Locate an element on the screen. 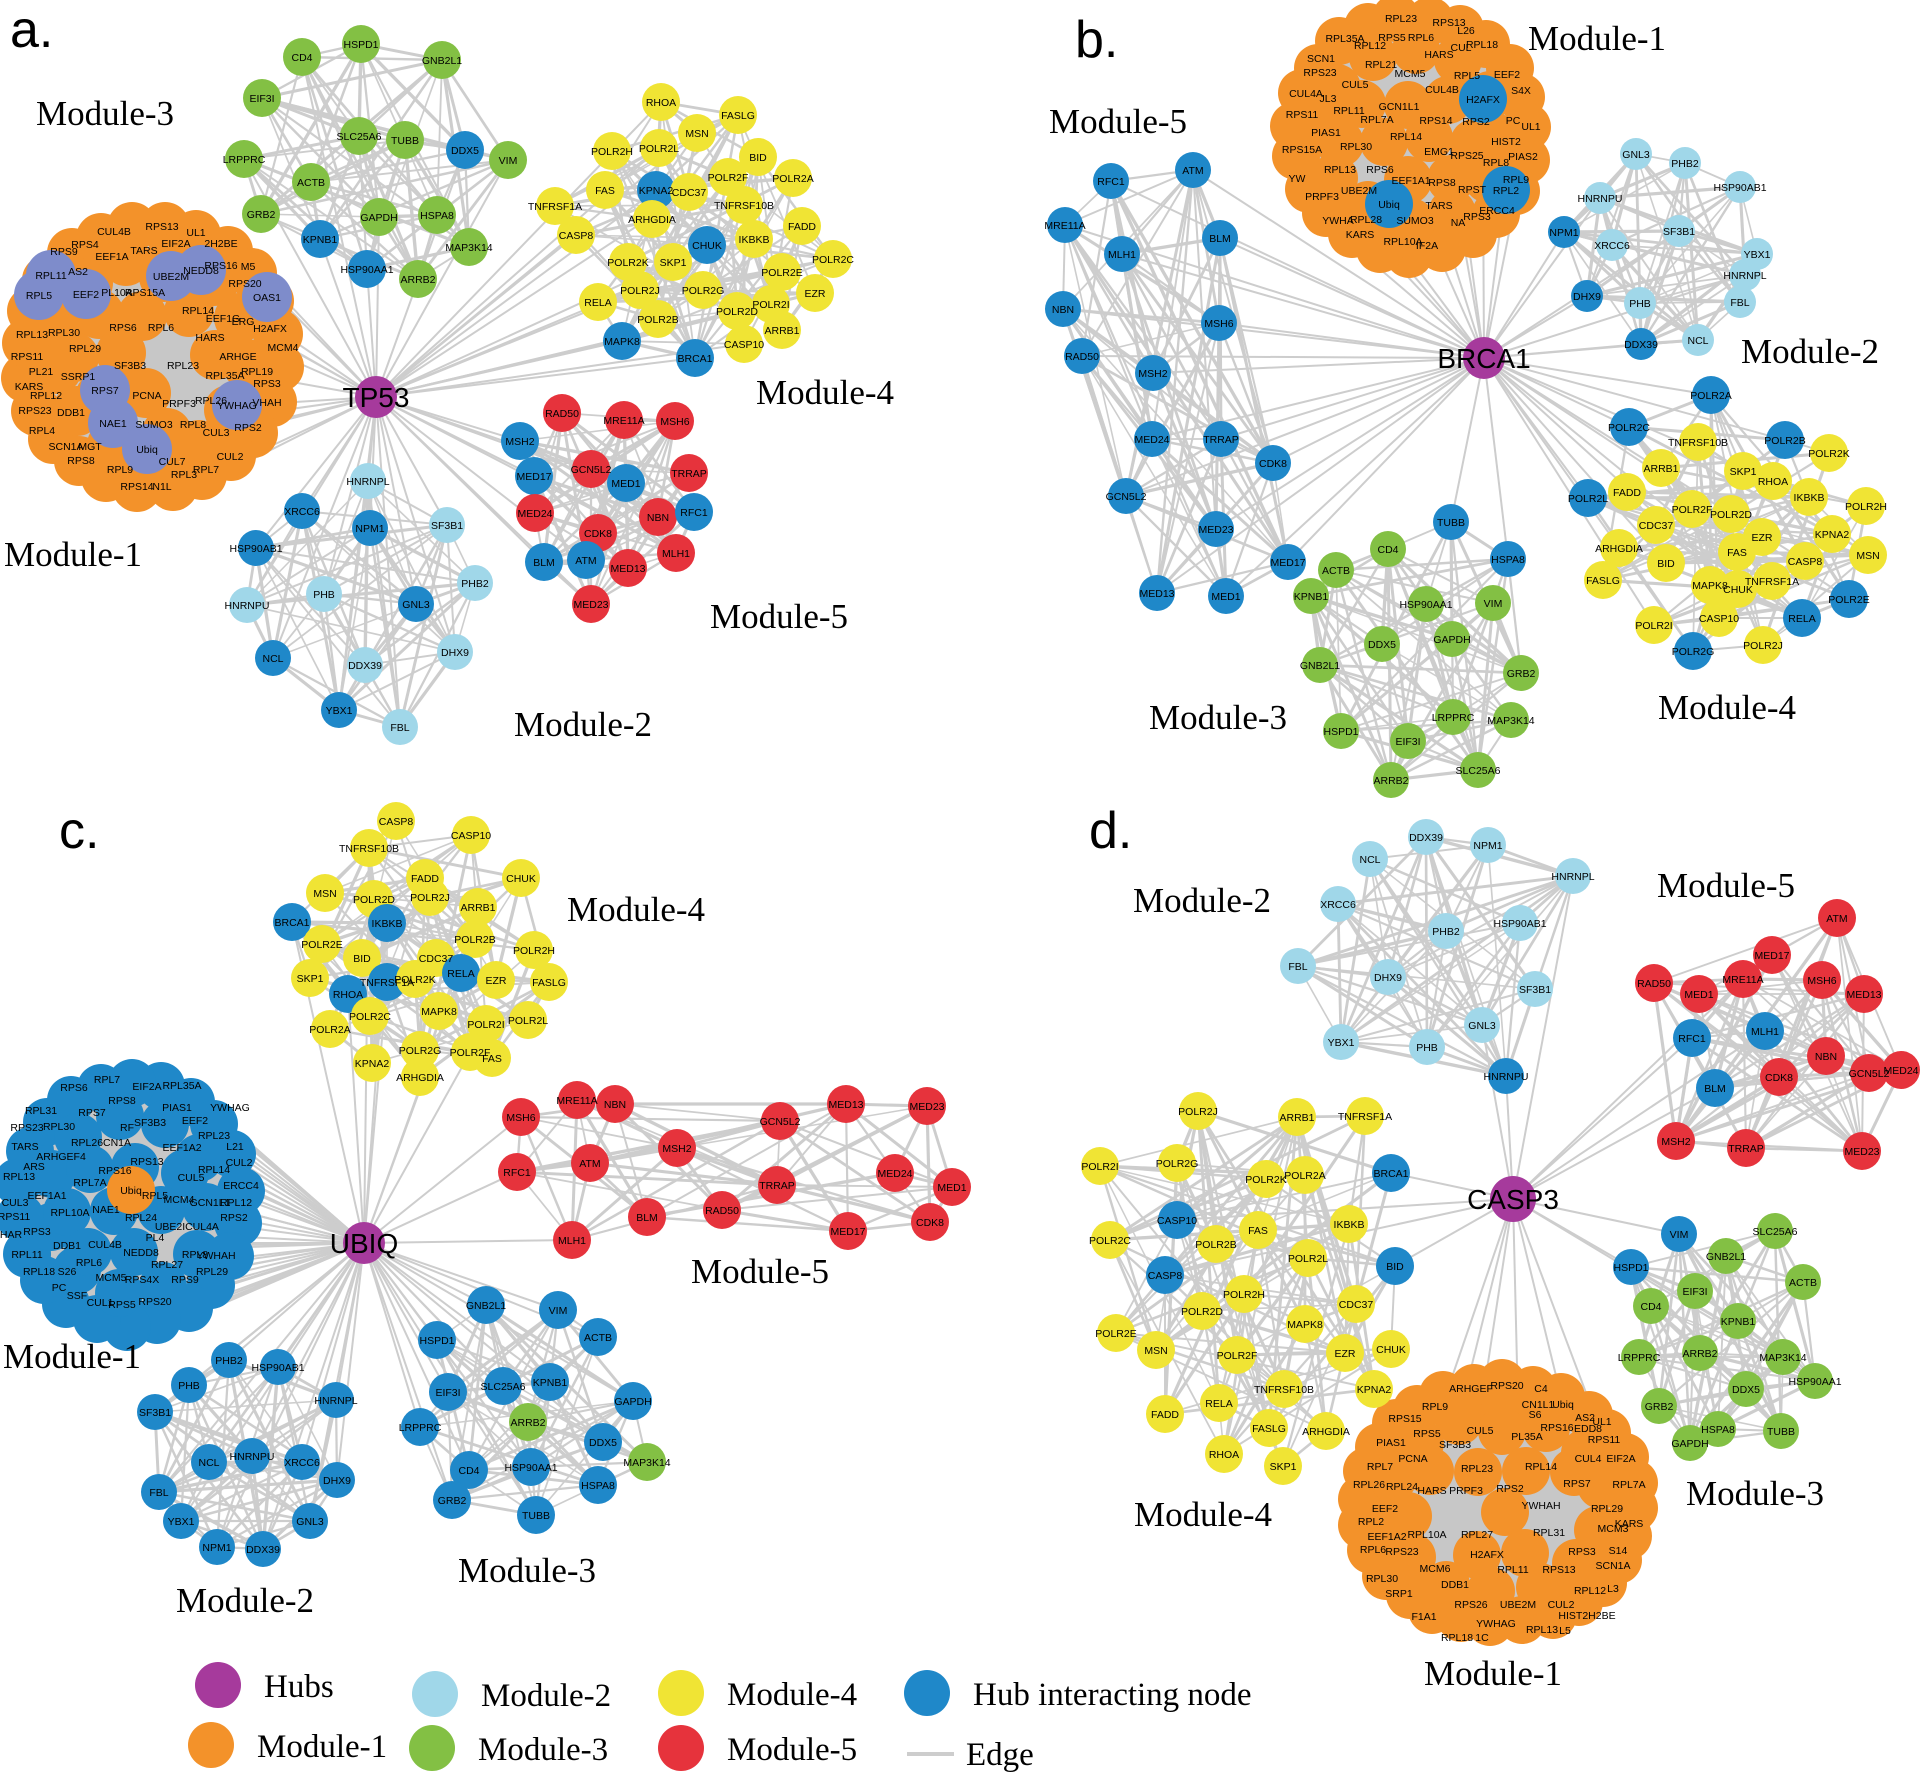  svg-text: GAPDH is located at coordinates (1689, 1444).